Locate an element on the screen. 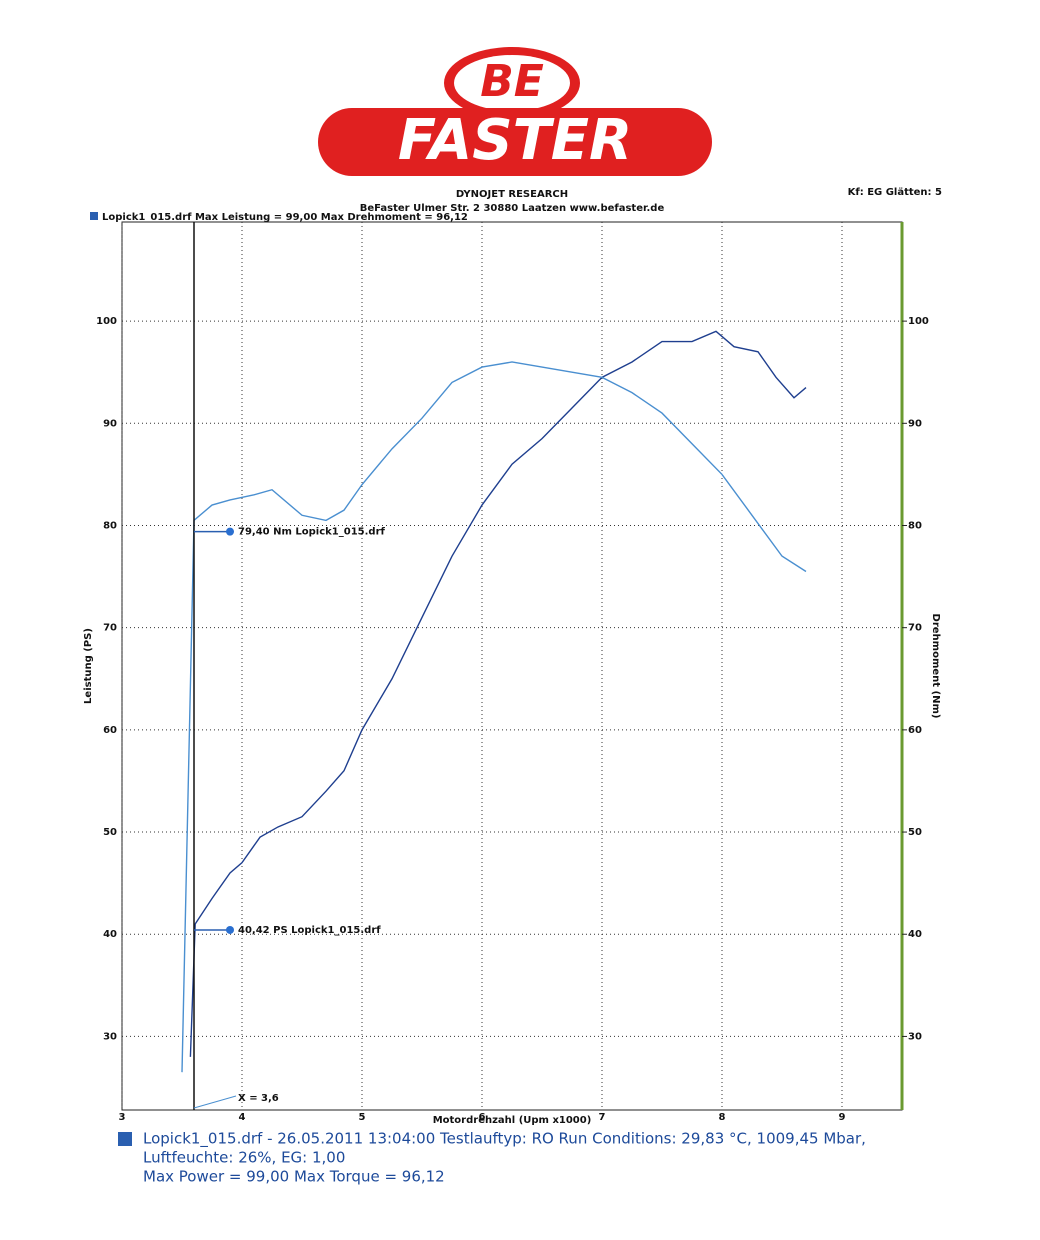 This screenshot has width=1040, height=1240. y2-tick-label: 70 is located at coordinates (915, 628).